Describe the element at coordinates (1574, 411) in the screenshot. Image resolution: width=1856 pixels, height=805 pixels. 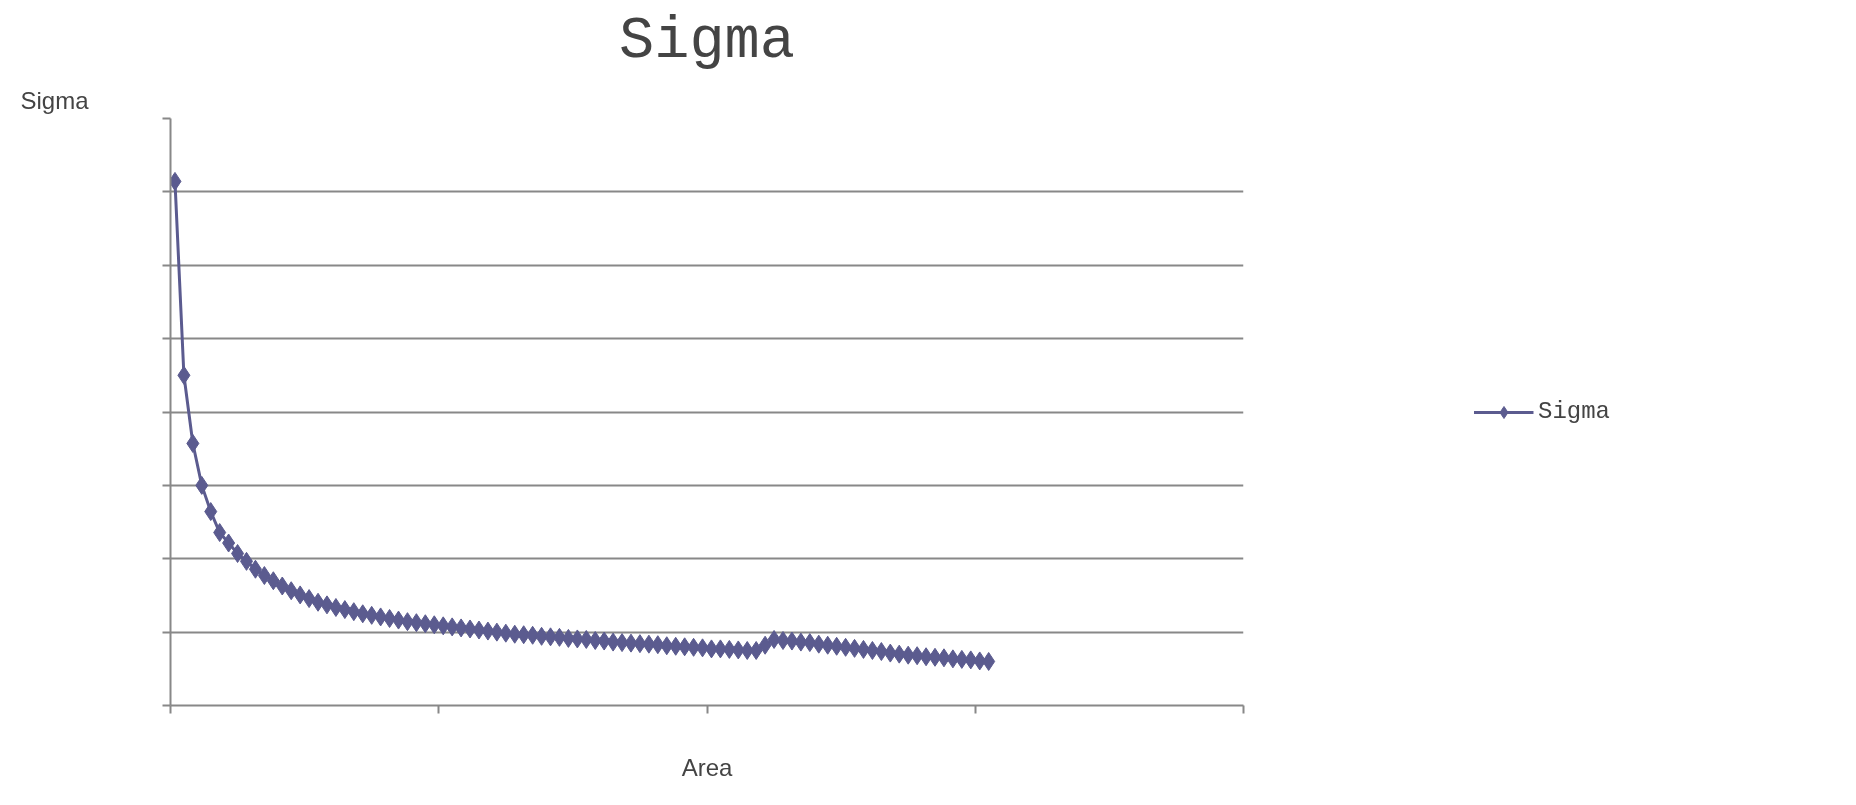
I see `legend-label: Sigma` at that location.